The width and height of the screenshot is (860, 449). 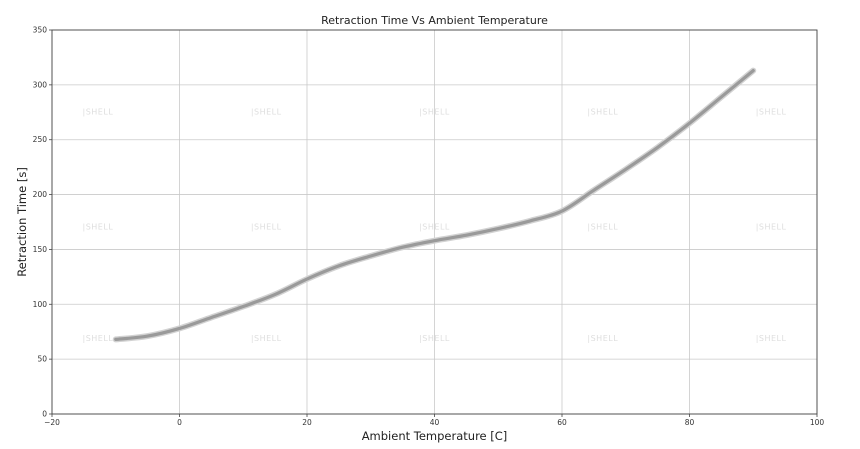 What do you see at coordinates (40, 304) in the screenshot?
I see `y-tick-label: 100` at bounding box center [40, 304].